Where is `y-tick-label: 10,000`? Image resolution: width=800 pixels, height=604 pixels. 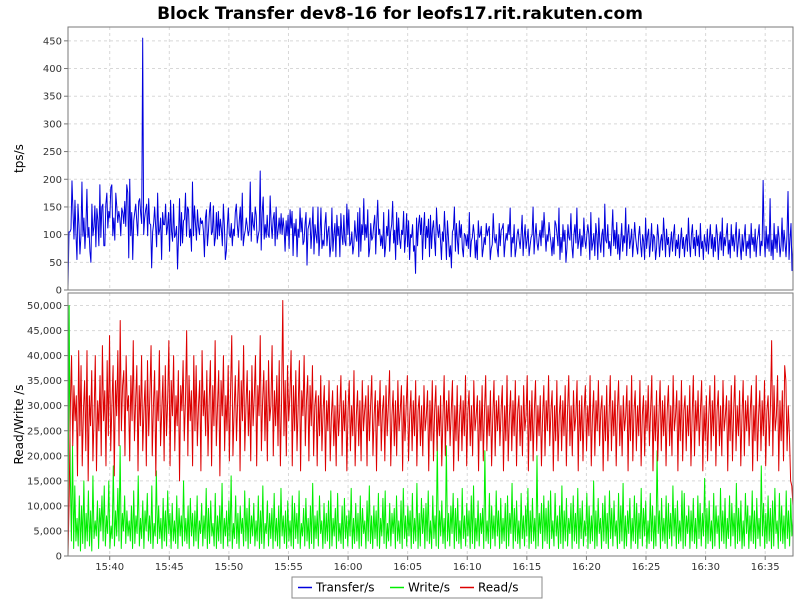 y-tick-label: 10,000 is located at coordinates (44, 506).